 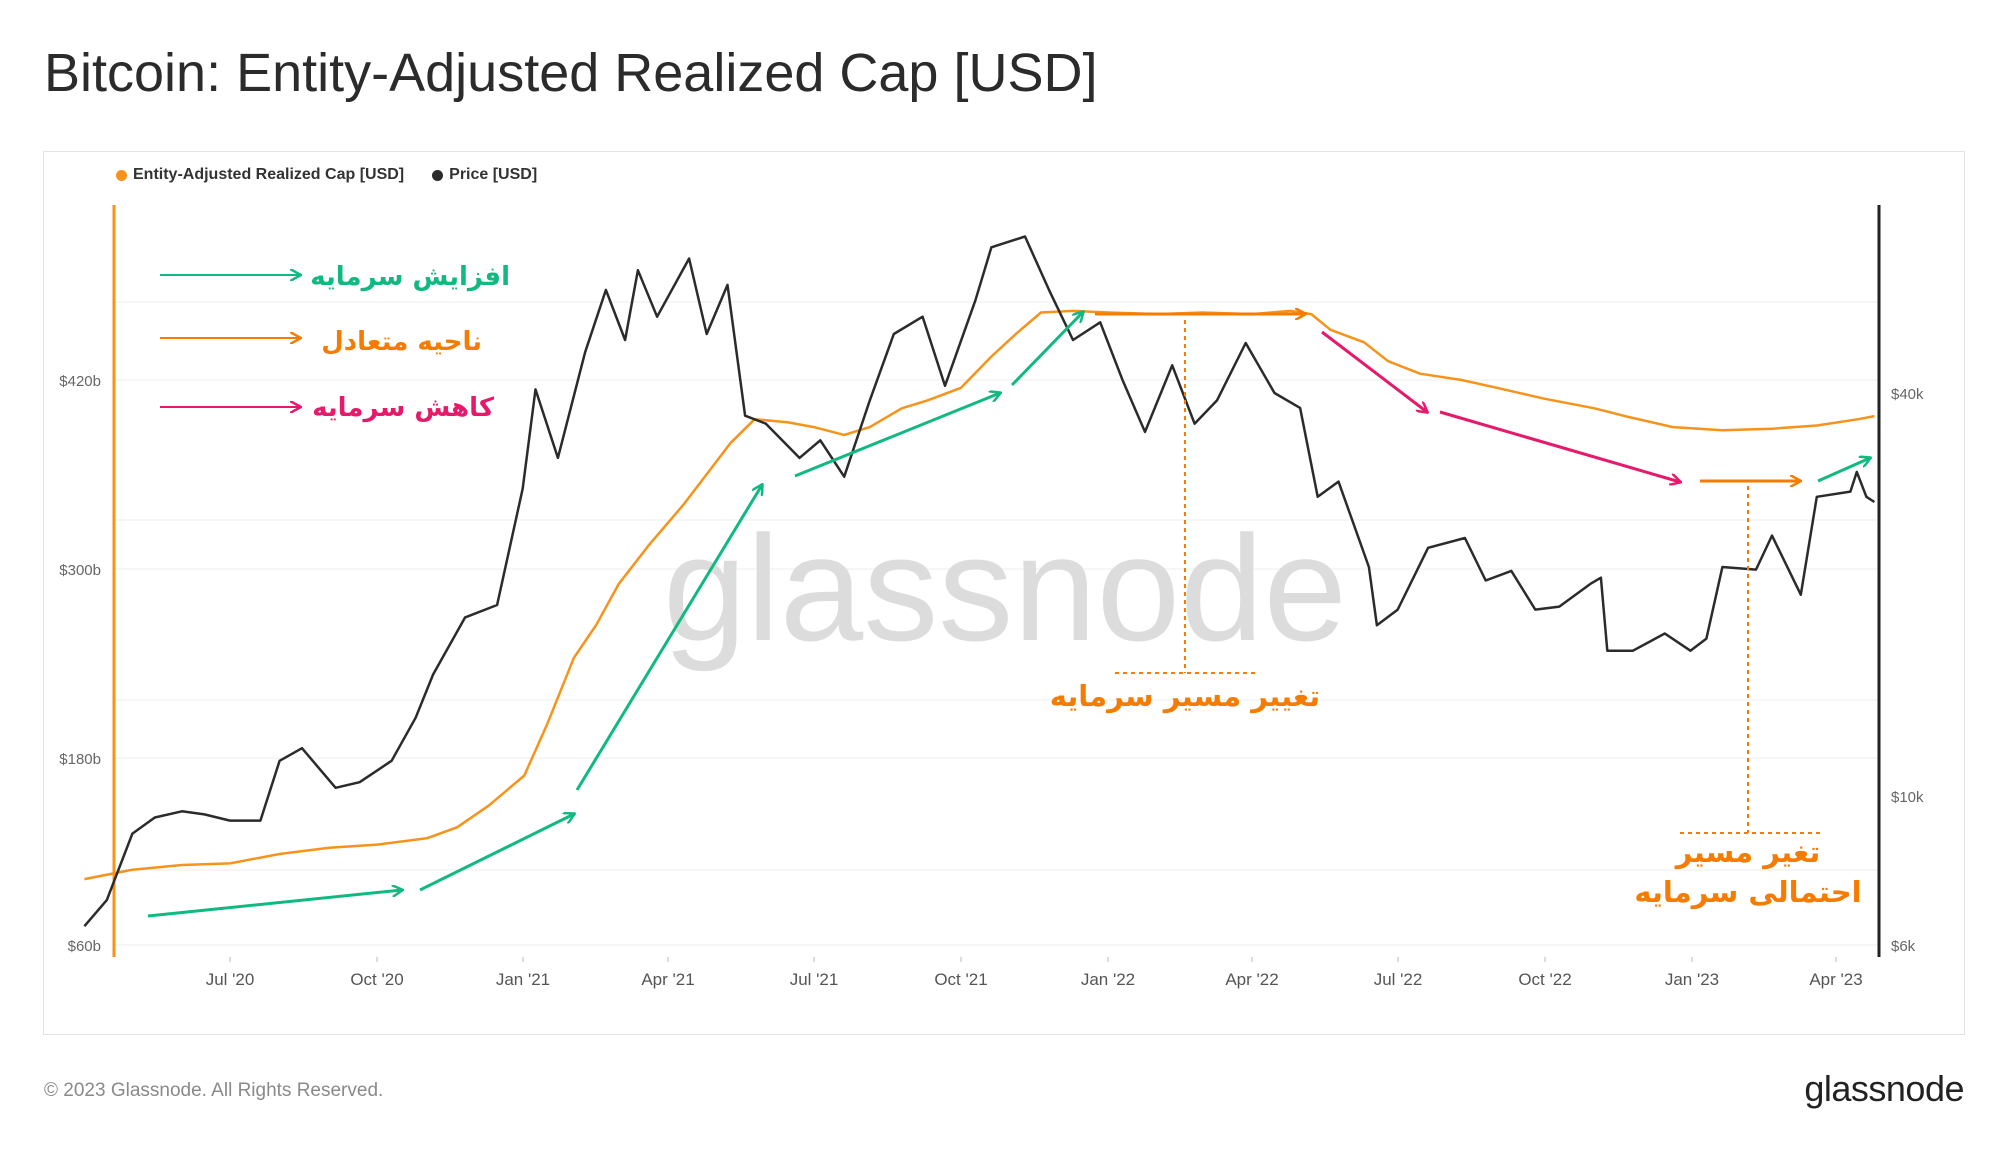 What do you see at coordinates (84, 946) in the screenshot?
I see `y-left-tick-label: $60b` at bounding box center [84, 946].